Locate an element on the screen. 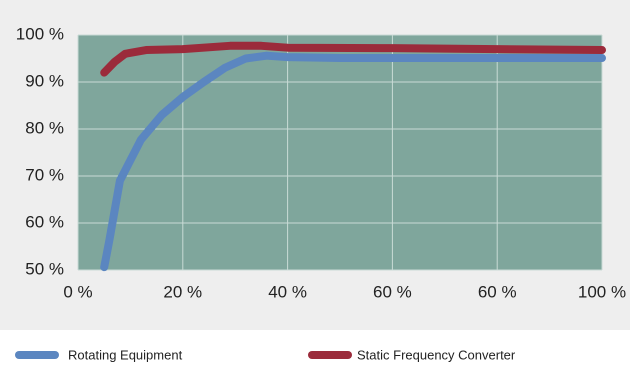 Image resolution: width=630 pixels, height=373 pixels. x-tick-label: 40 % is located at coordinates (287, 291).